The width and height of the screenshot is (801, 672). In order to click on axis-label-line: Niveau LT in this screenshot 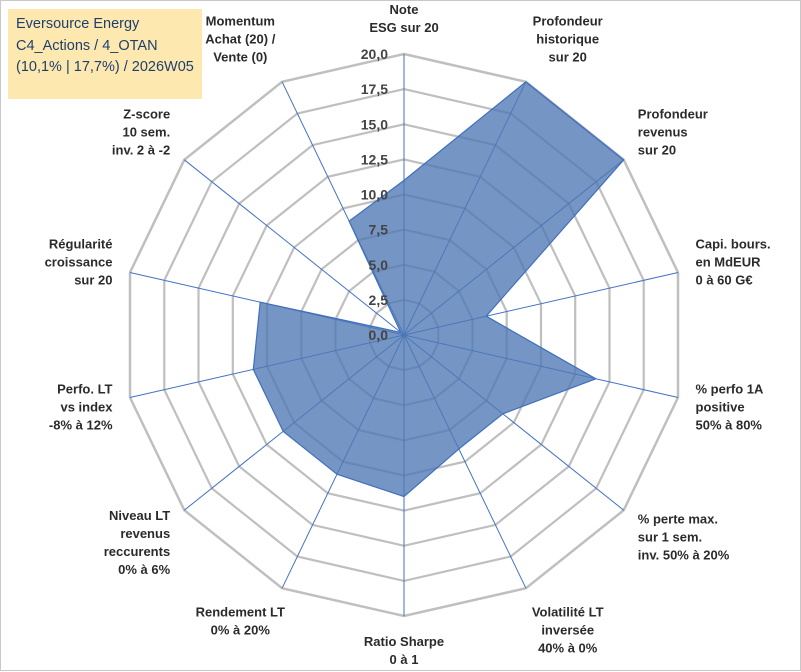, I will do `click(139, 515)`.